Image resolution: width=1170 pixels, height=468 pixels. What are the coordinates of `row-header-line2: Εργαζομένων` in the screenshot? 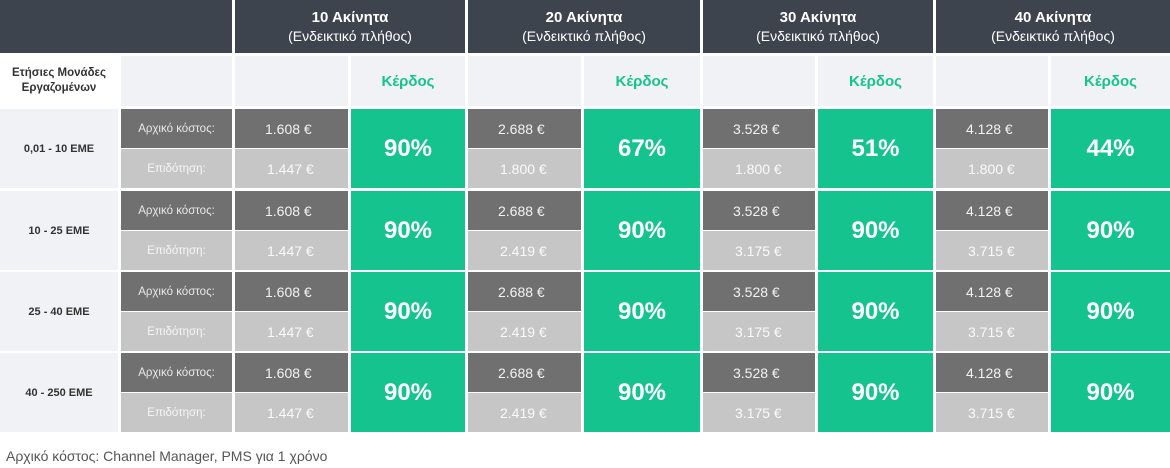 It's located at (59, 88).